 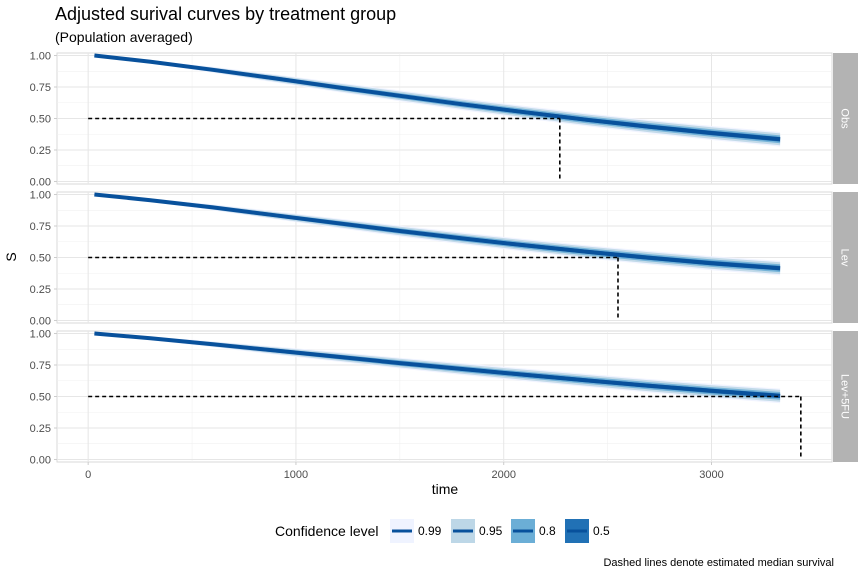 I want to click on y-axis-title: S, so click(x=11, y=256).